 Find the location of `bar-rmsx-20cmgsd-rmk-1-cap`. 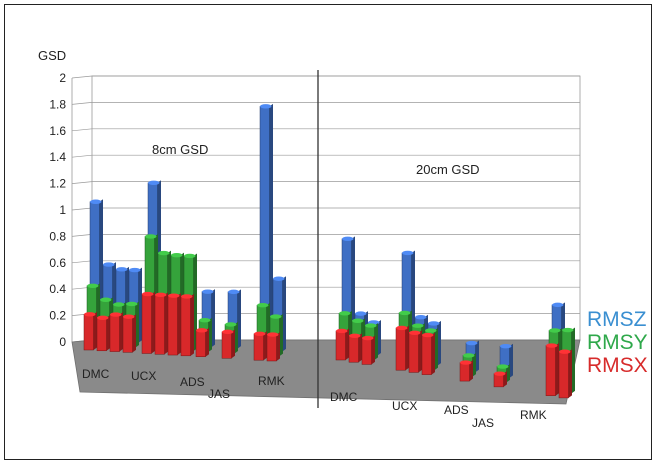

bar-rmsx-20cmgsd-rmk-1-cap is located at coordinates (552, 345).